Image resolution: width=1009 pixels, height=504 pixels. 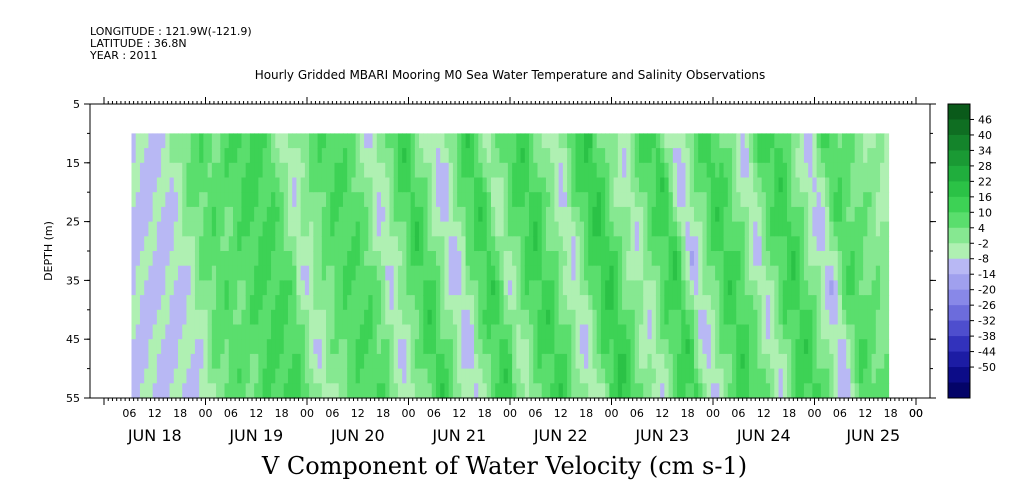 What do you see at coordinates (458, 435) in the screenshot?
I see `x-day-label: JUN 21` at bounding box center [458, 435].